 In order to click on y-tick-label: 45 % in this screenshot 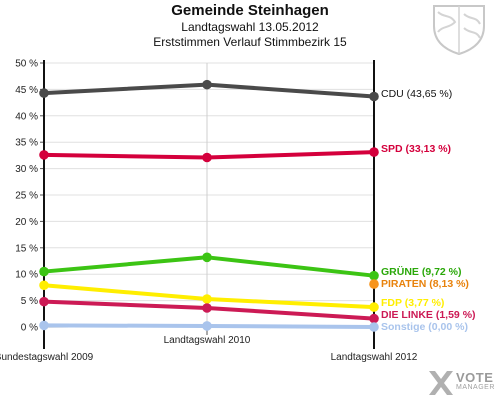, I will do `click(26, 90)`.